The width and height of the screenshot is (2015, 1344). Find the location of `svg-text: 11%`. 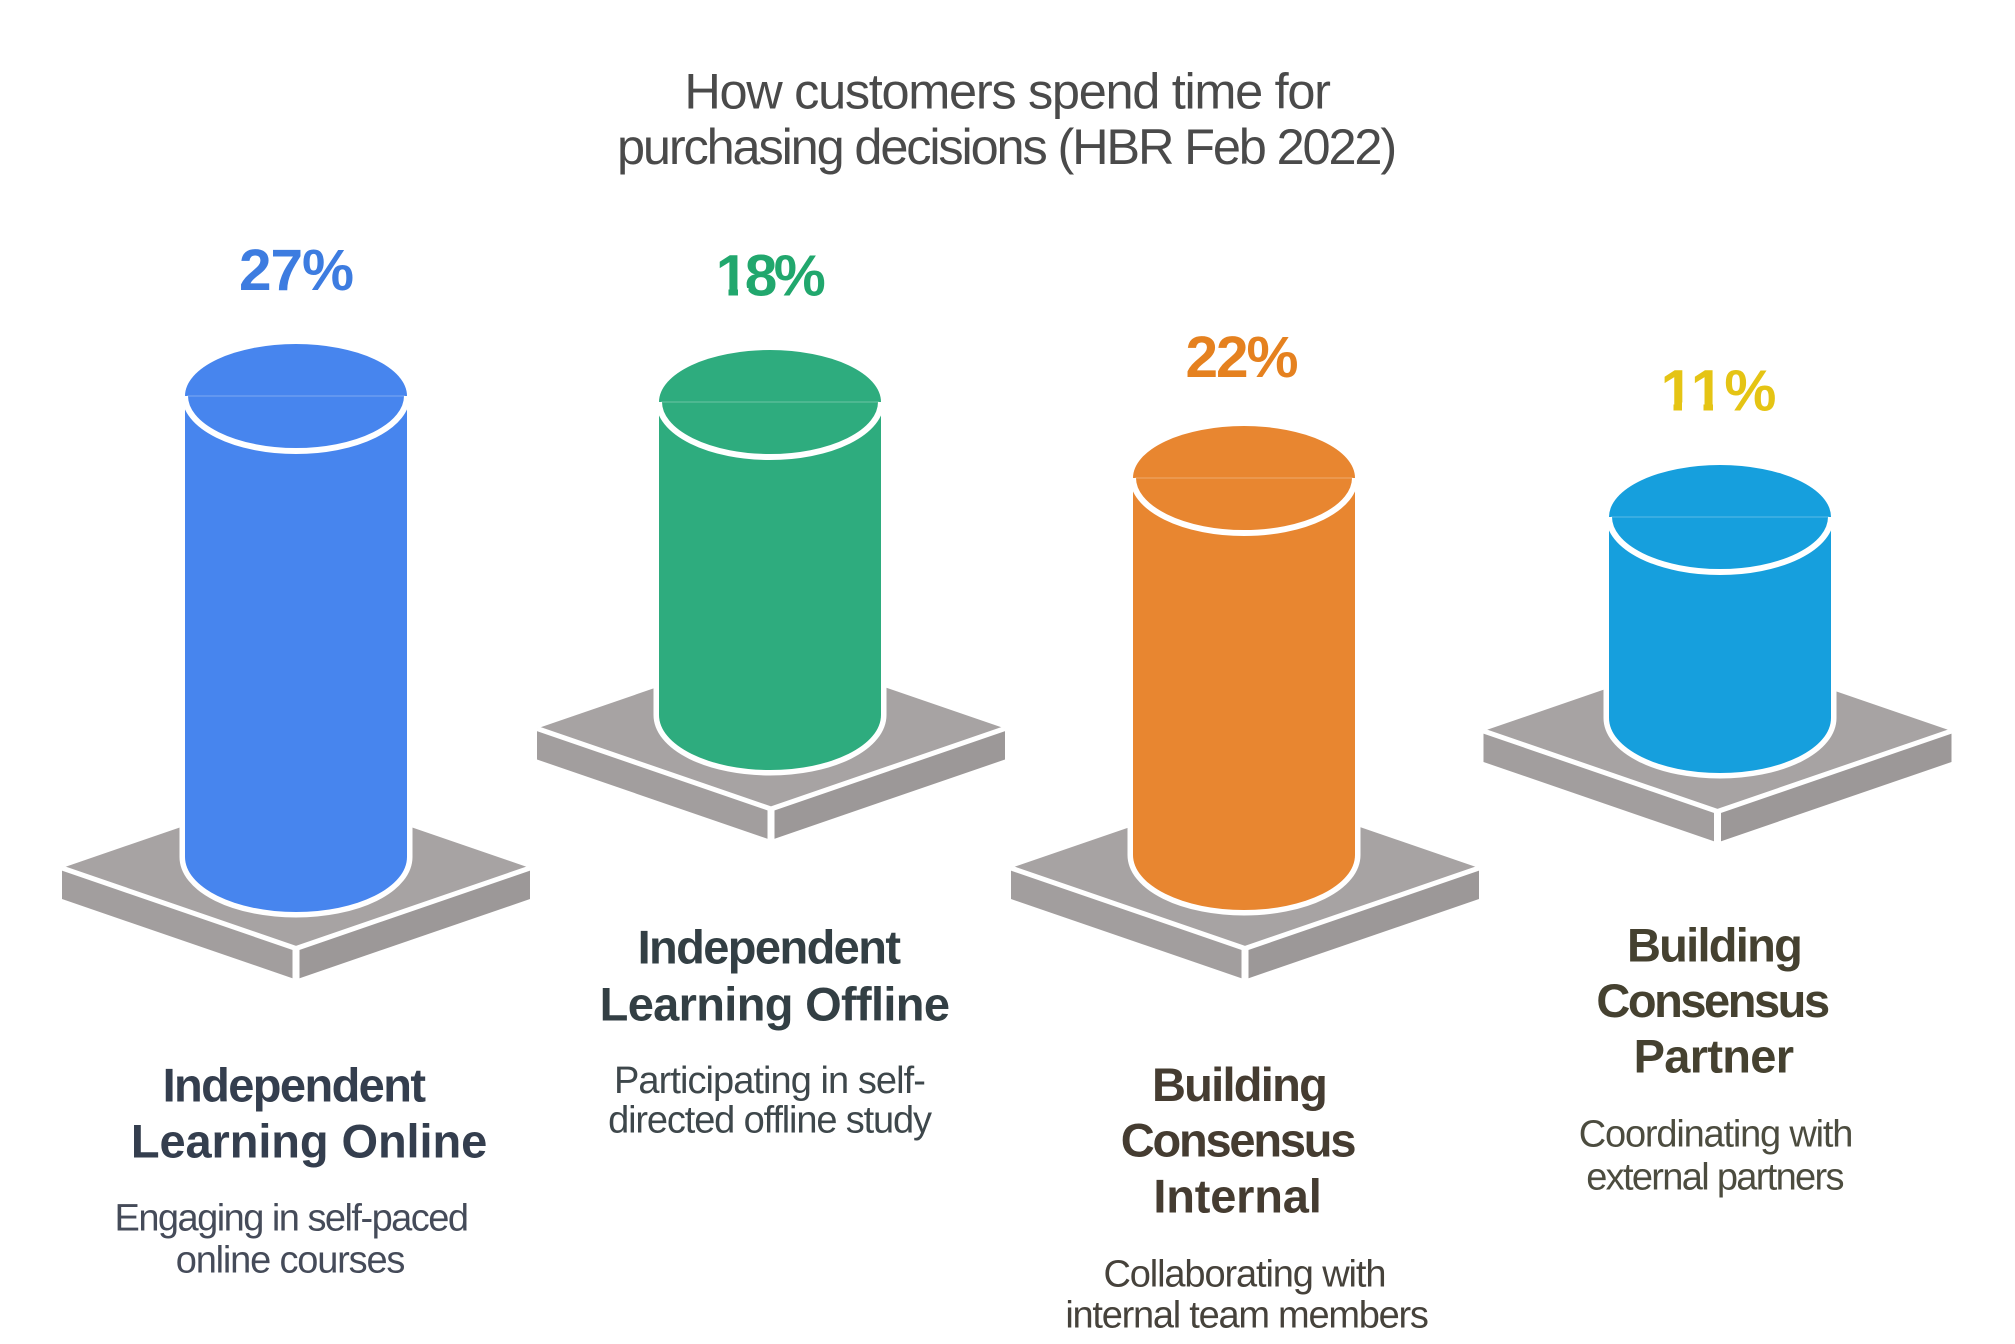

svg-text: 11% is located at coordinates (1719, 391).